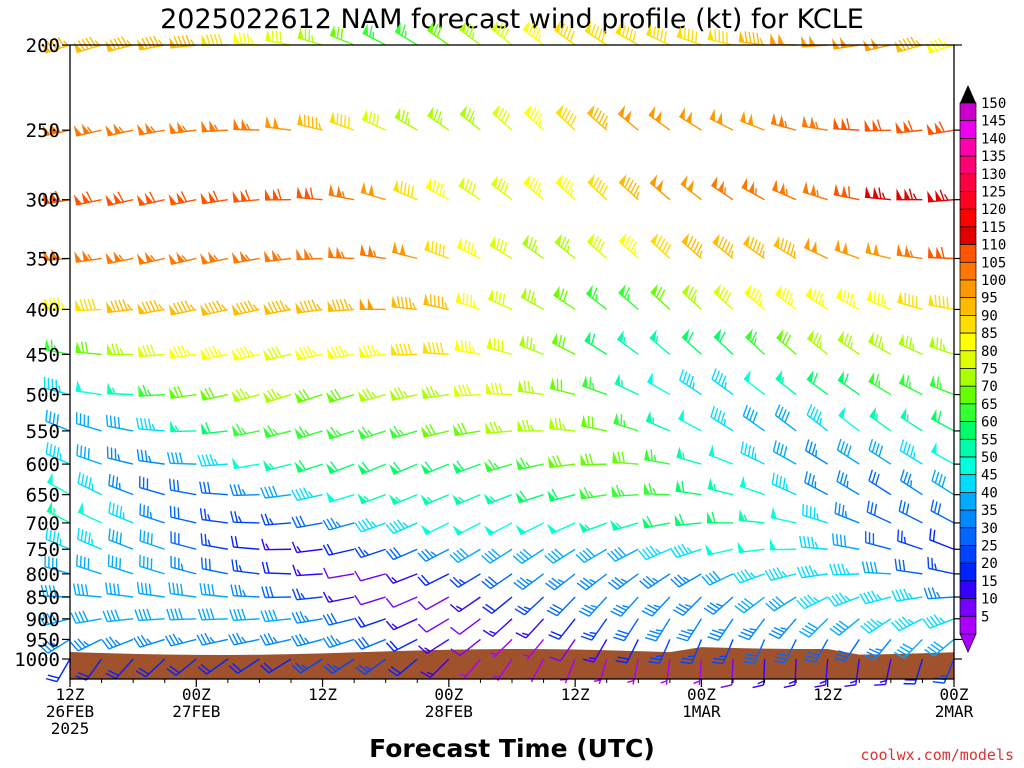  What do you see at coordinates (989, 529) in the screenshot?
I see `colorbar-label: 30` at bounding box center [989, 529].